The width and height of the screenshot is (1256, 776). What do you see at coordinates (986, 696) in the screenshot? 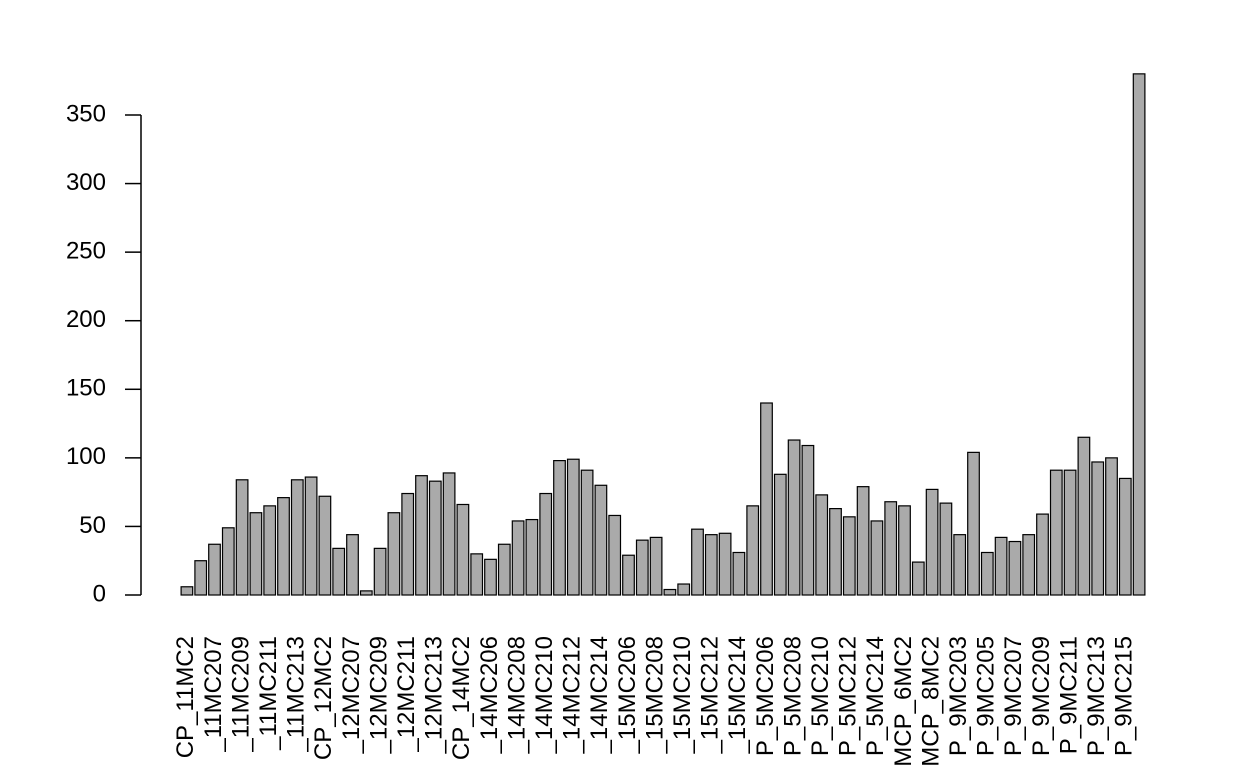
I see `x-tick-label: P_9MC205` at bounding box center [986, 696].